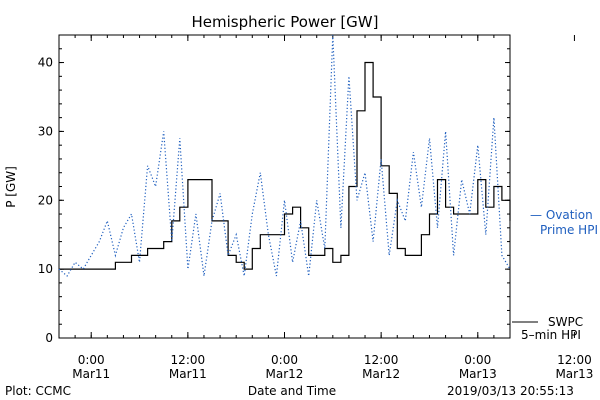 This screenshot has height=400, width=600. Describe the element at coordinates (11, 187) in the screenshot. I see `y-axis-label: P [GW]` at that location.